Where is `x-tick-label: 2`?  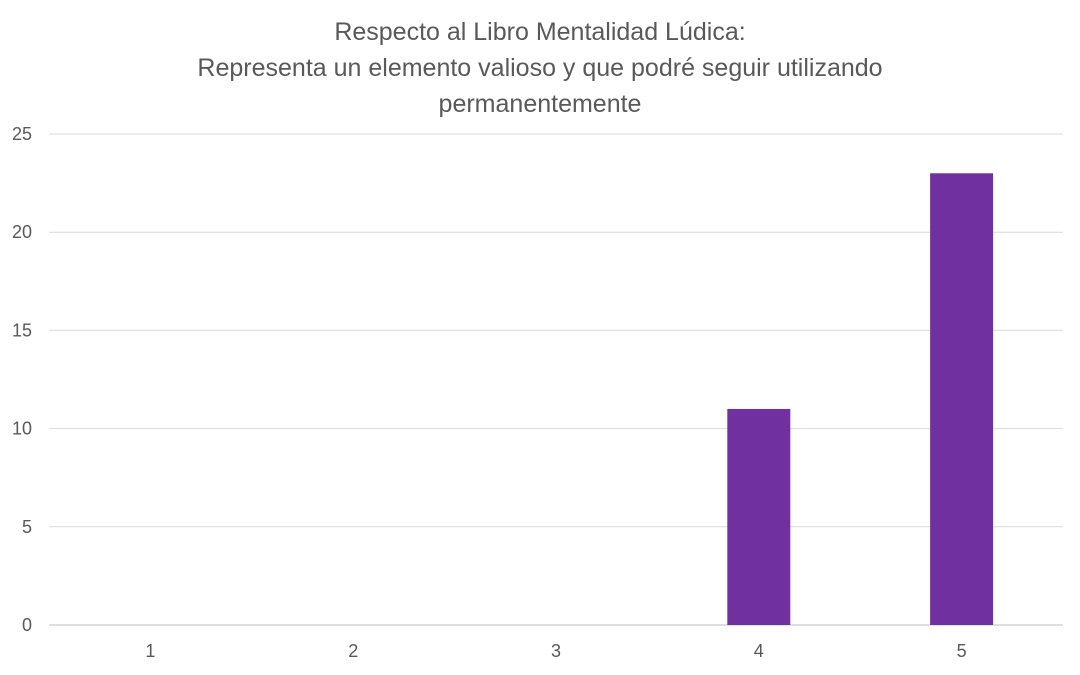 x-tick-label: 2 is located at coordinates (353, 651).